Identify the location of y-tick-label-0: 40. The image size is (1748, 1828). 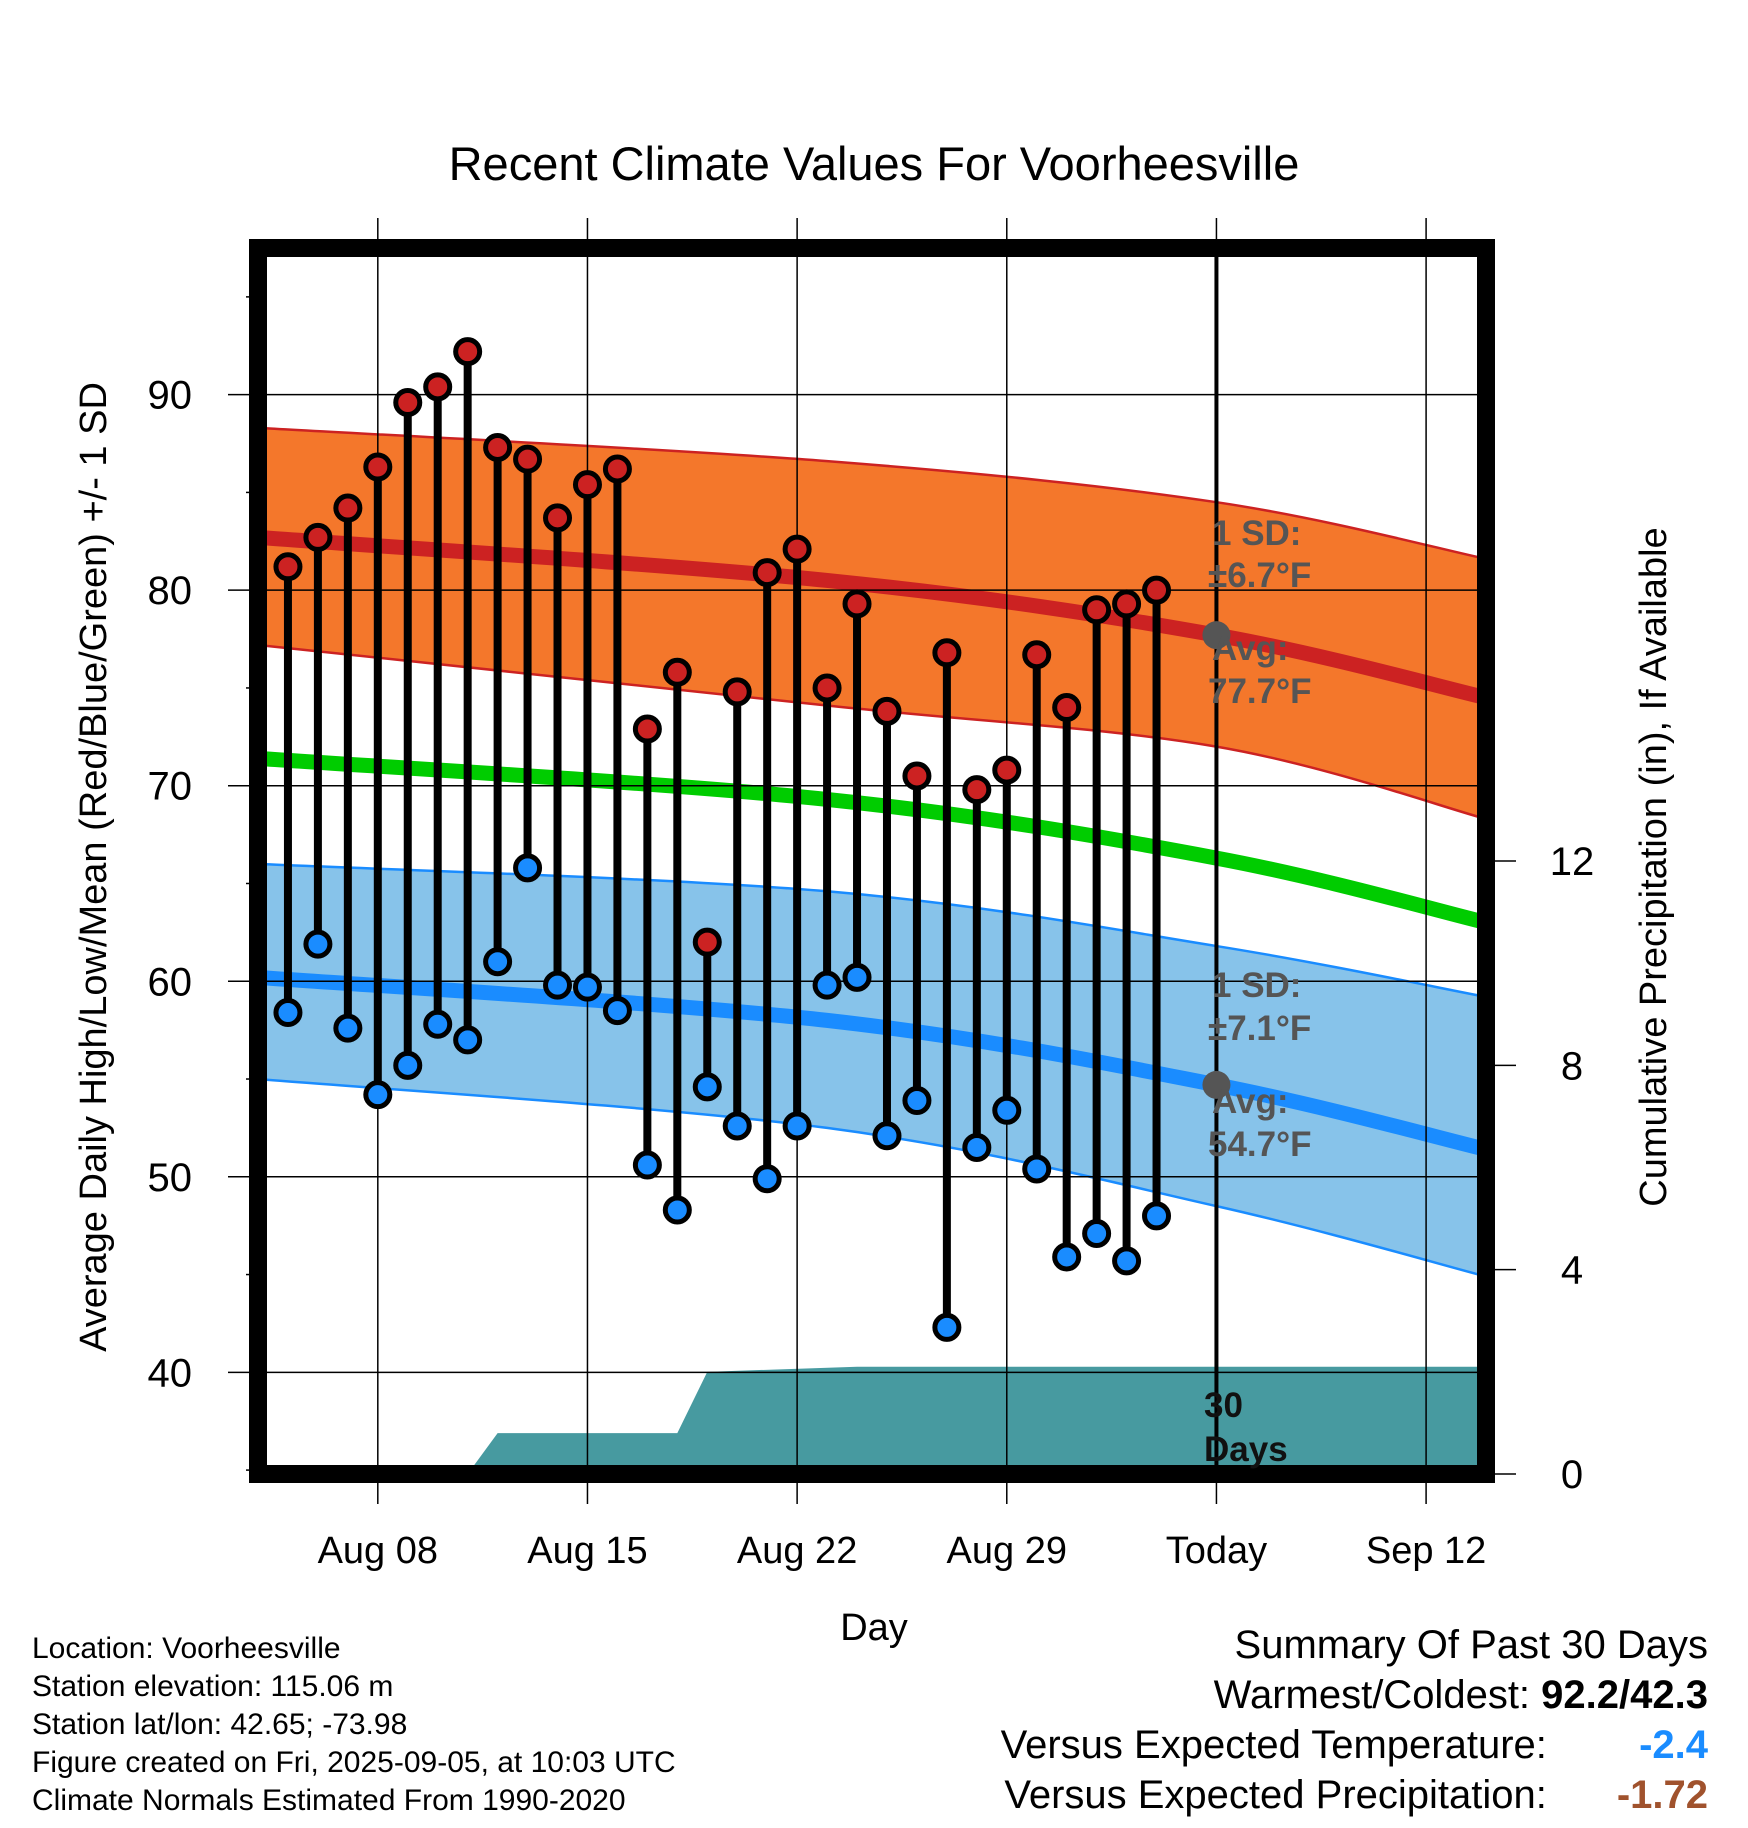
(170, 1373).